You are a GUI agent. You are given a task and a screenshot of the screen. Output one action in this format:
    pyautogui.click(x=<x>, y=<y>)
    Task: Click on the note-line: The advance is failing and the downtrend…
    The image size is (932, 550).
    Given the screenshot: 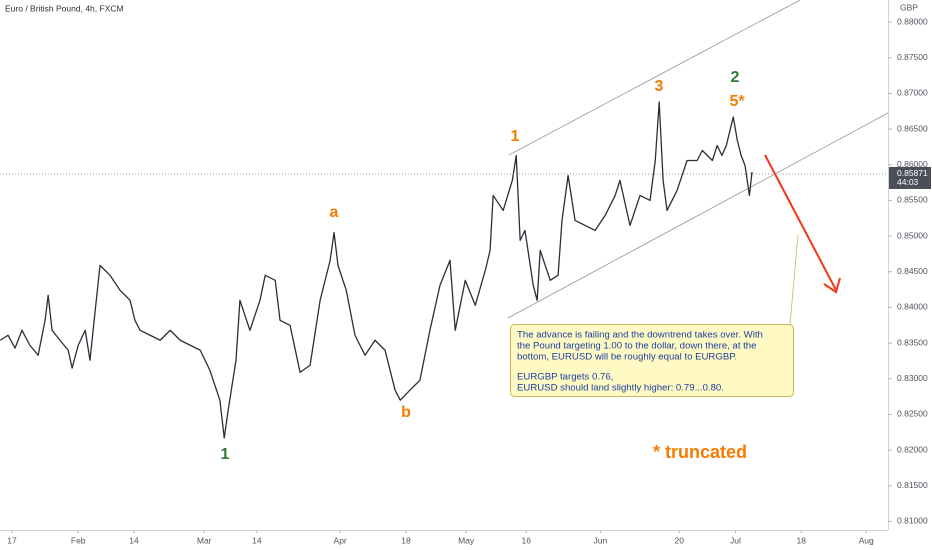 What is the action you would take?
    pyautogui.click(x=640, y=335)
    